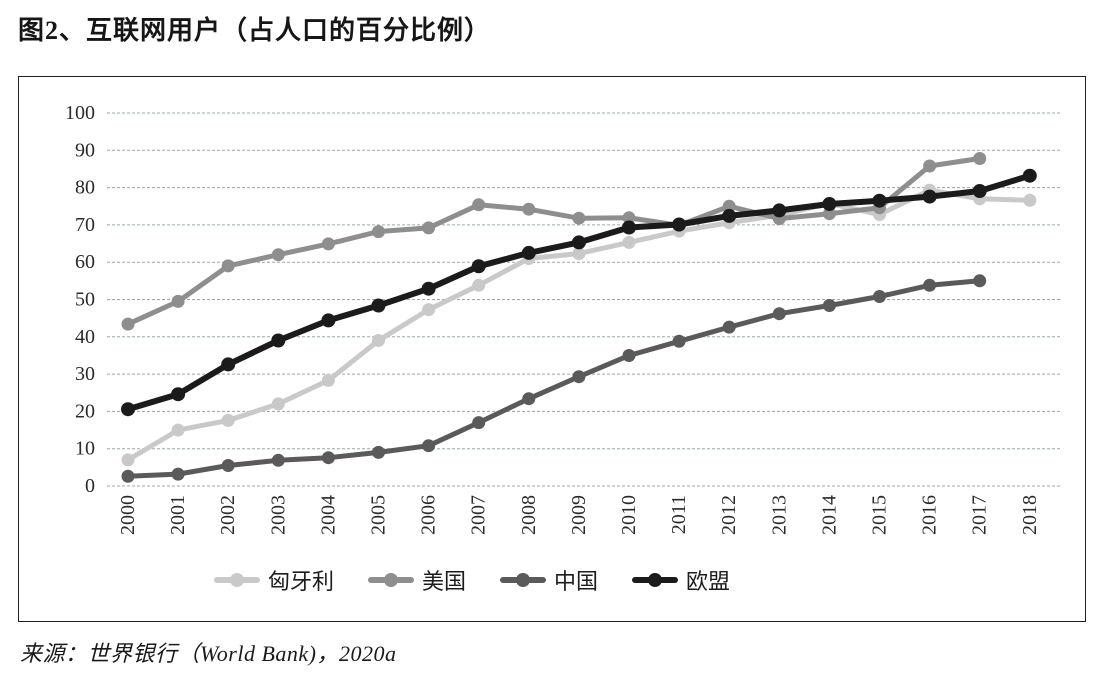 Image resolution: width=1101 pixels, height=684 pixels. I want to click on x-tick-label: 2013, so click(779, 515).